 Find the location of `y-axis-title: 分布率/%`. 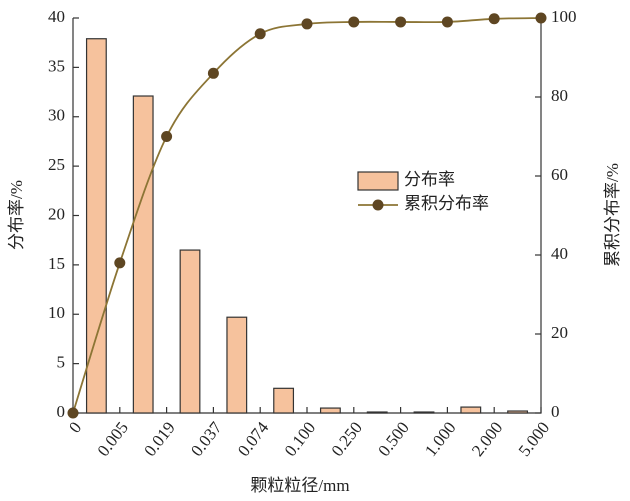

y-axis-title: 分布率/% is located at coordinates (16, 215).